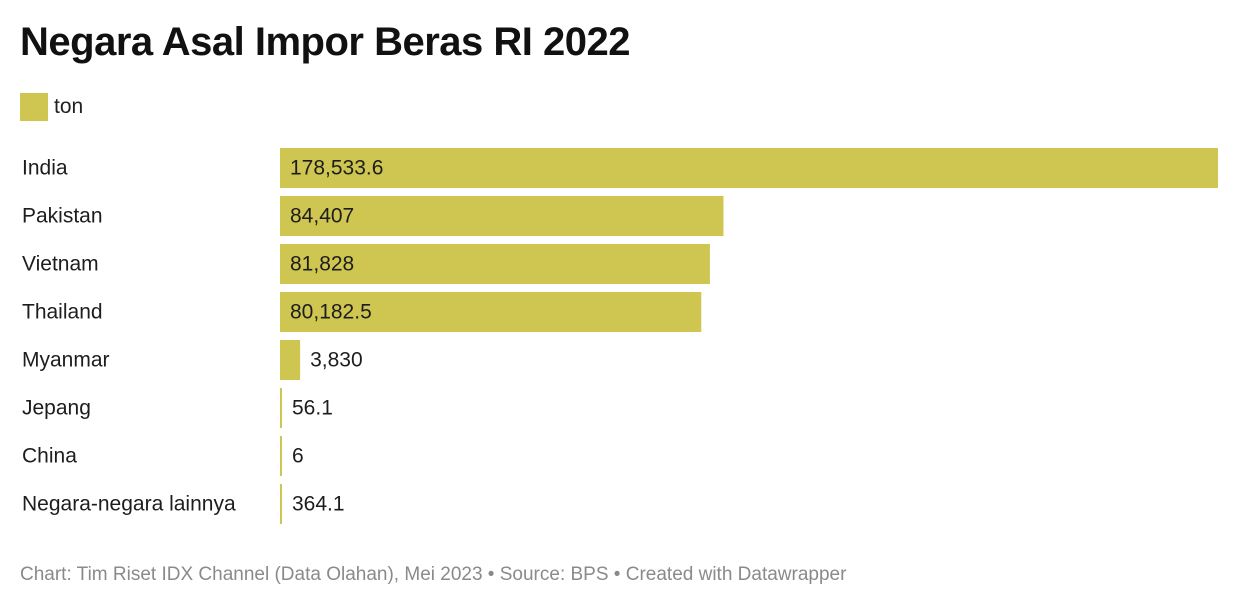 This screenshot has width=1240, height=612. Describe the element at coordinates (318, 504) in the screenshot. I see `value-label-negara-negara-lainnya: 364.1` at that location.